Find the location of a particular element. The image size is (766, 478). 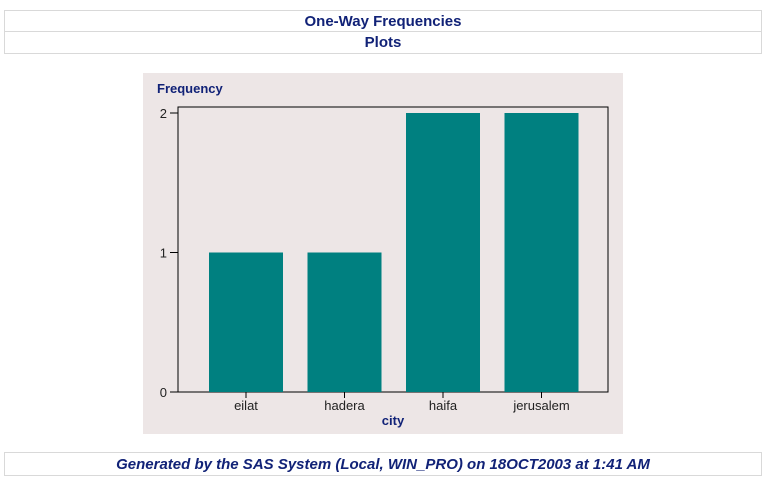

y-axis-title: Frequency is located at coordinates (190, 88).